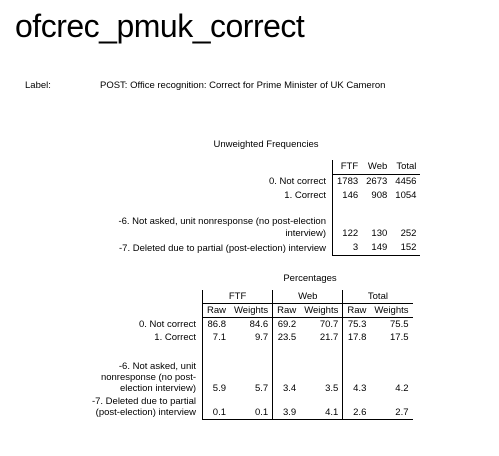 Image resolution: width=499 pixels, height=456 pixels. Describe the element at coordinates (261, 388) in the screenshot. I see `cell: 5.7` at that location.